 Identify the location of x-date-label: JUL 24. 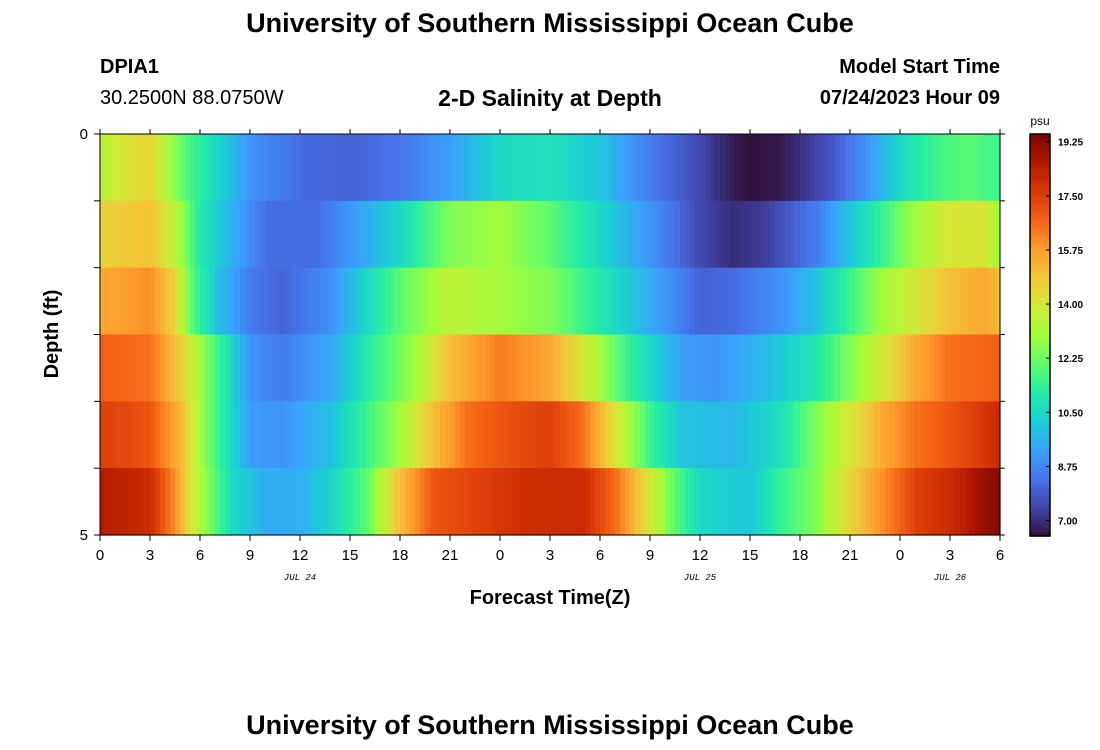
(300, 578).